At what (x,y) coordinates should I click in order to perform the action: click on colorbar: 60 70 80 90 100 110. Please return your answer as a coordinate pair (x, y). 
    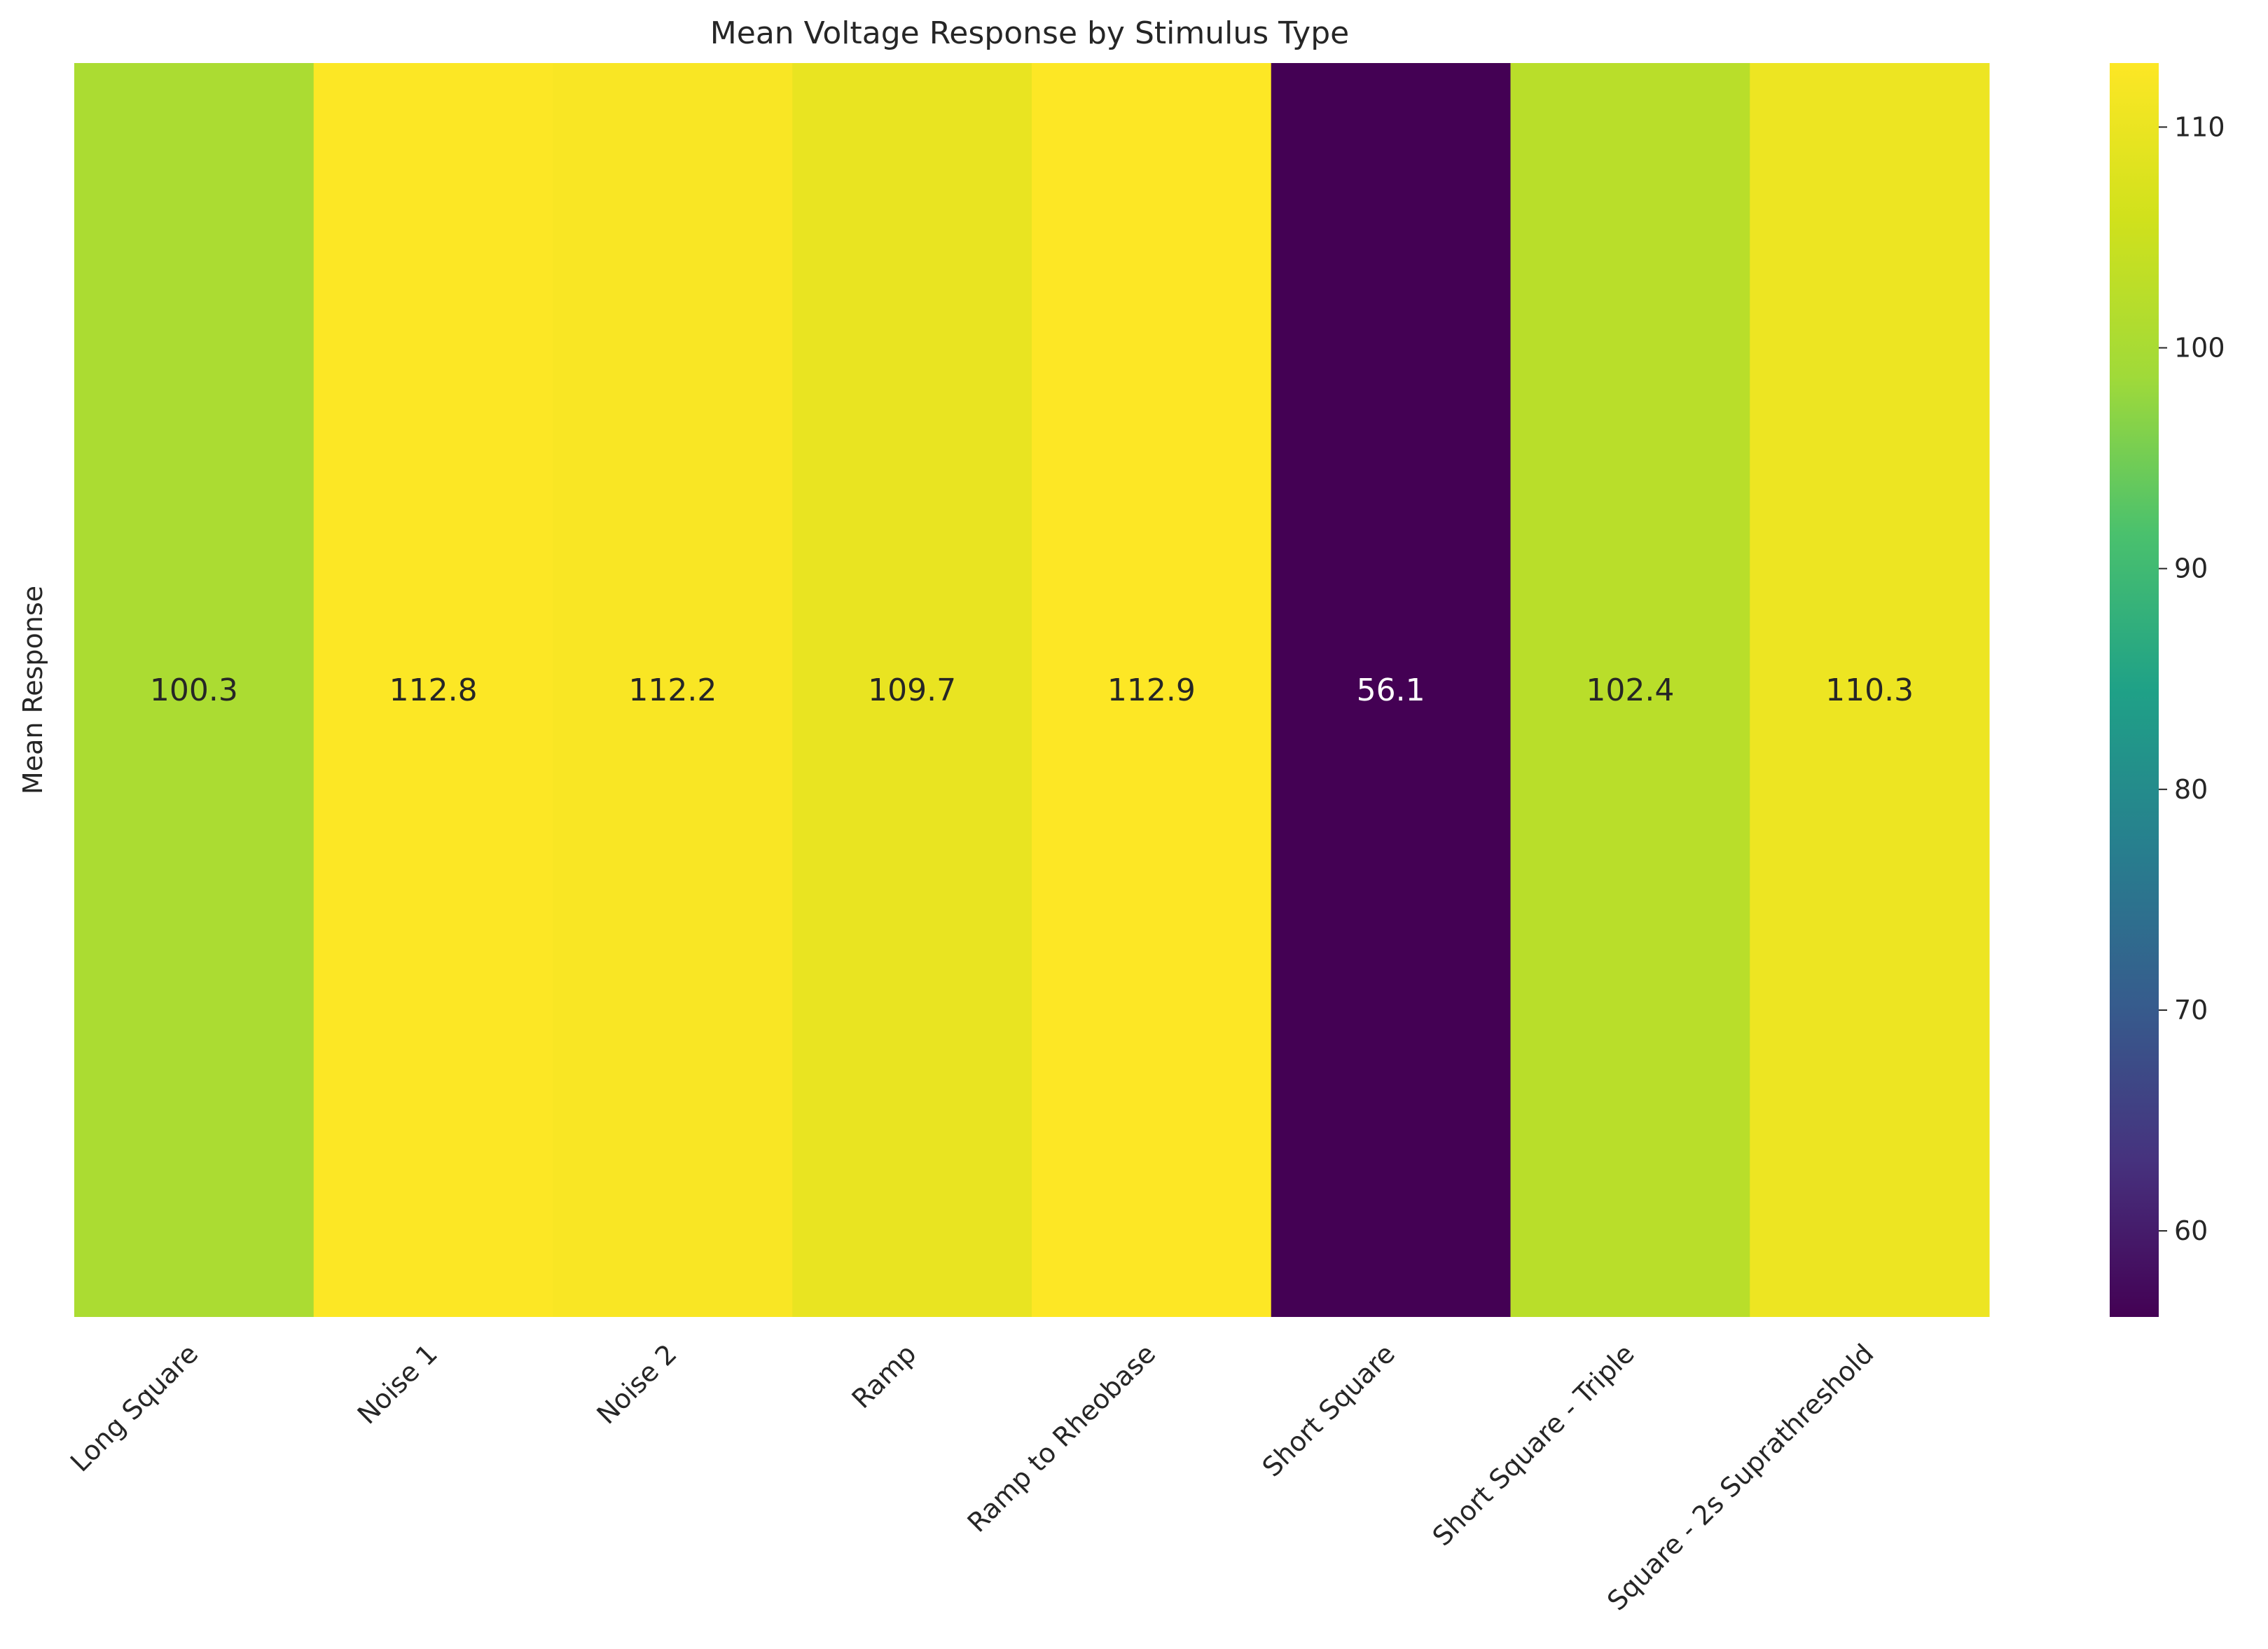
    Looking at the image, I should click on (2167, 690).